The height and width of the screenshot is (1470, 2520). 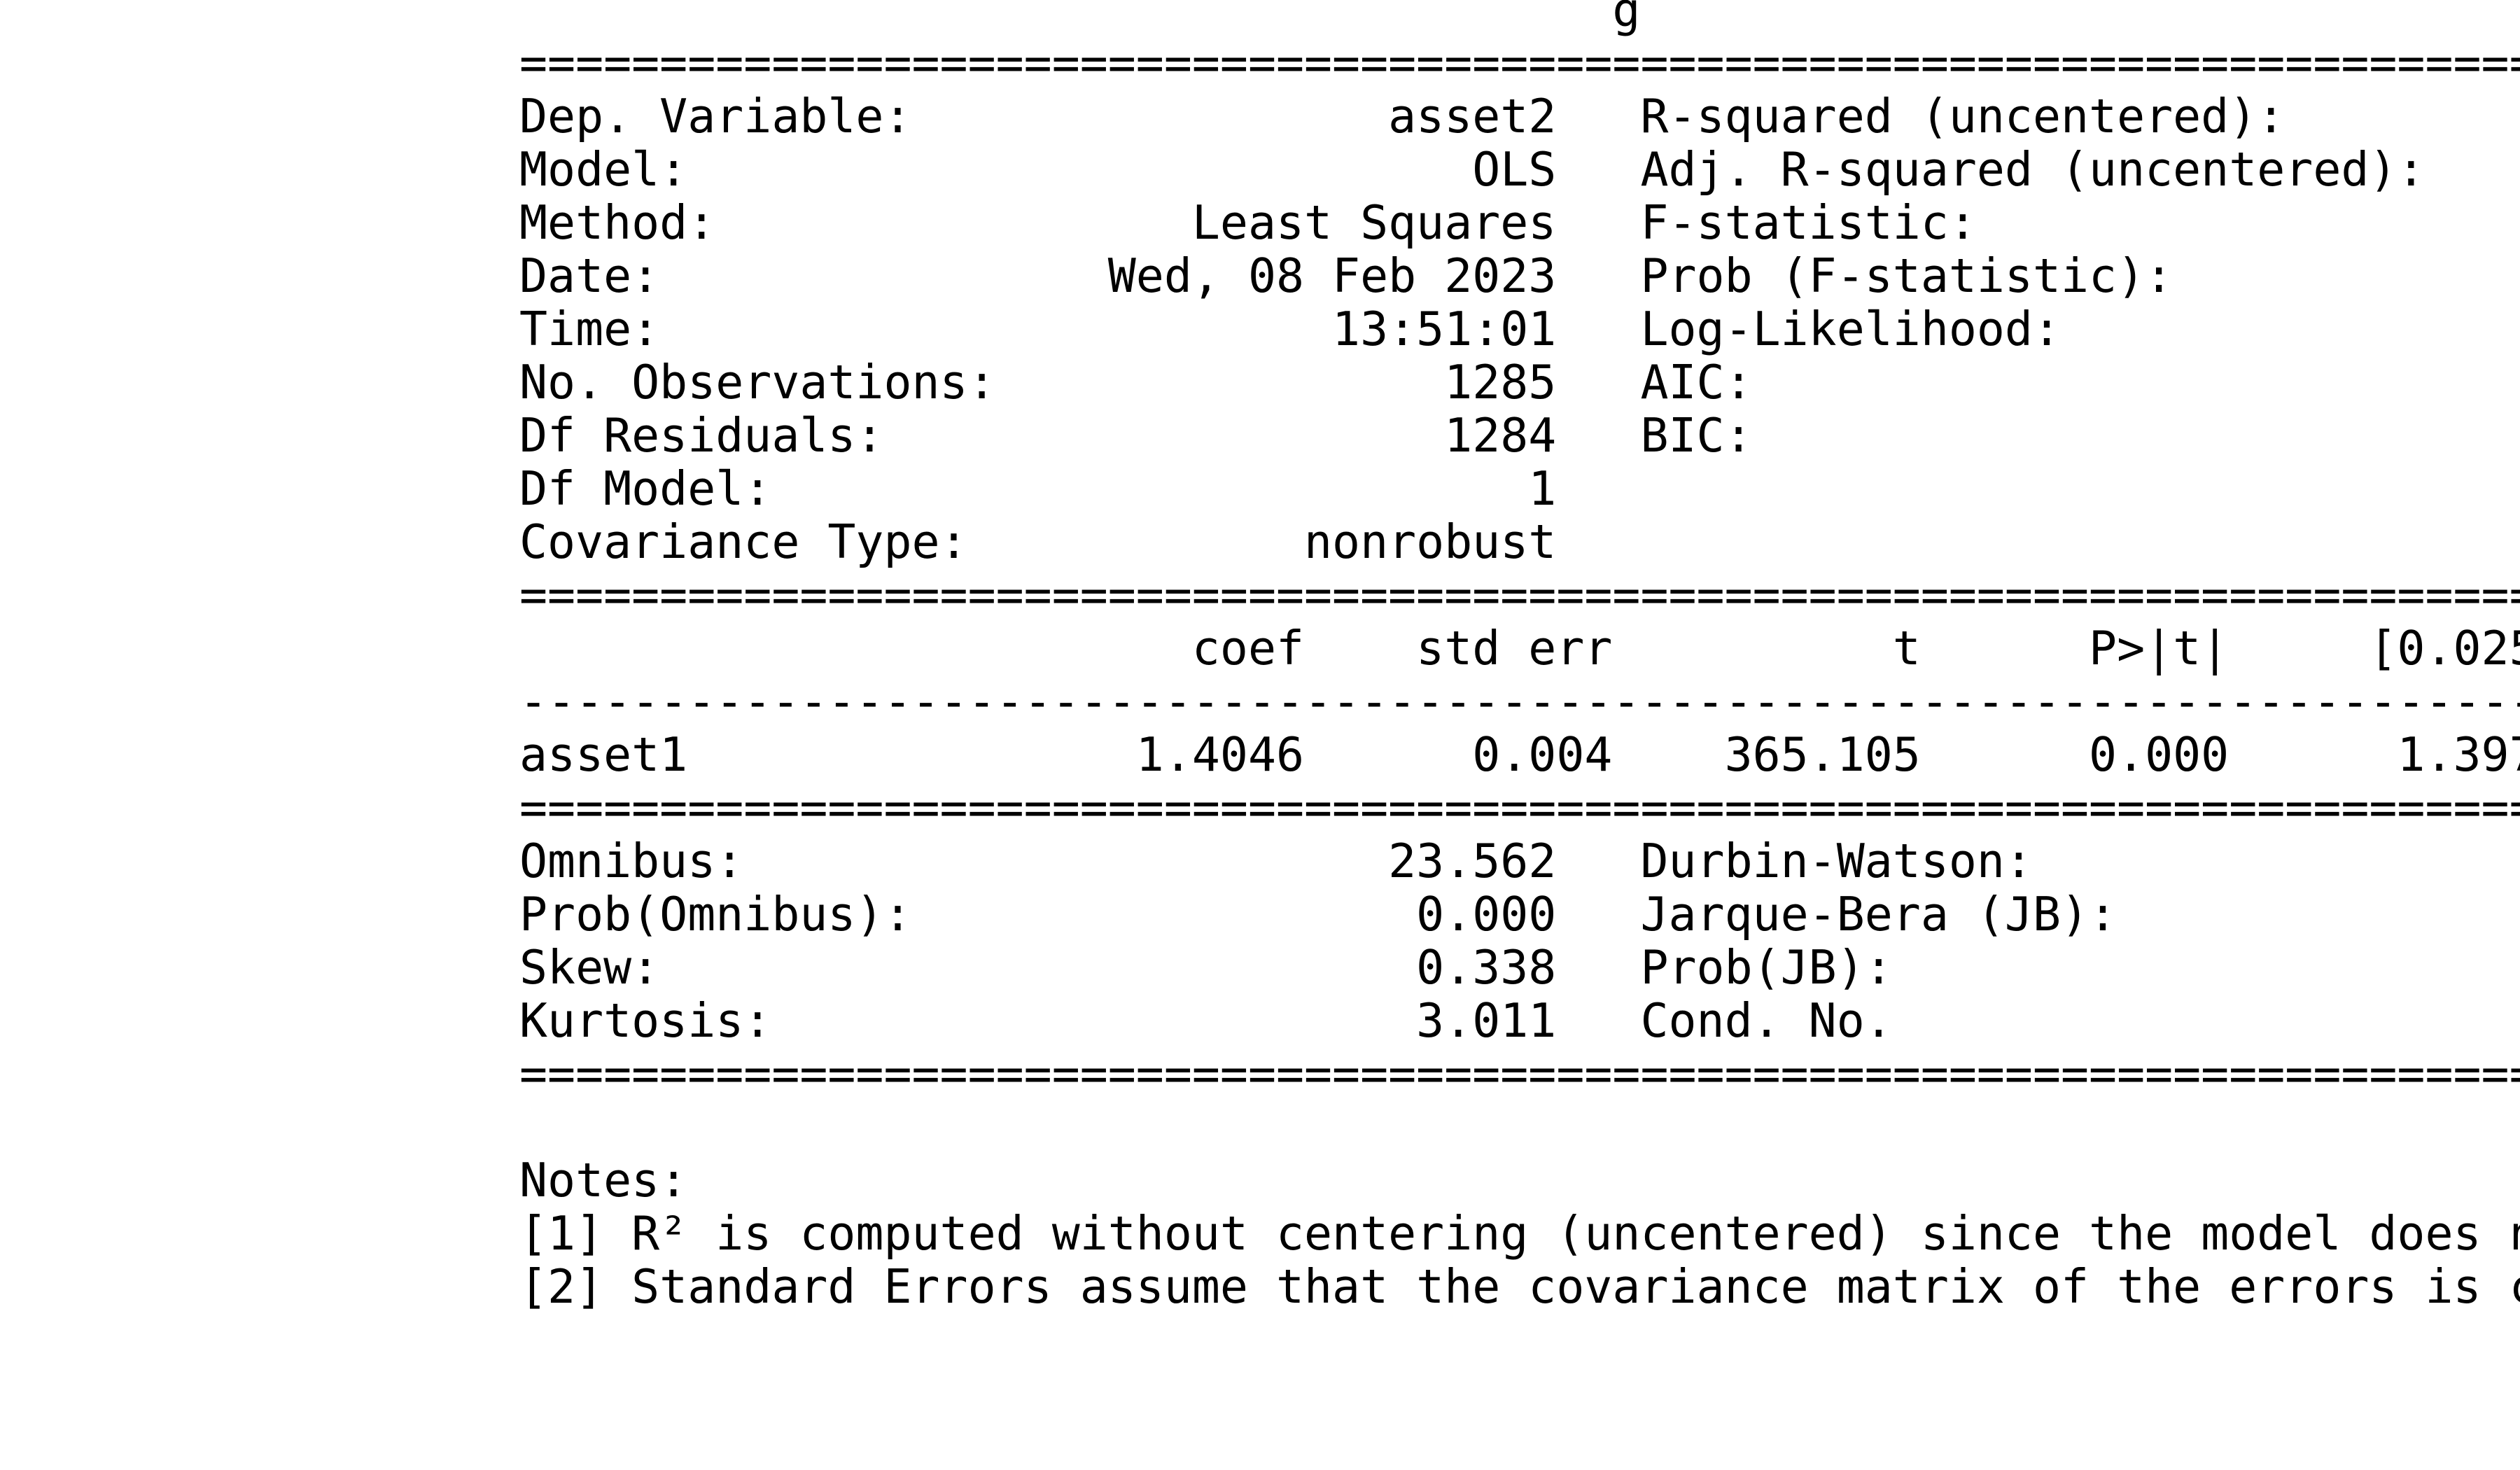 What do you see at coordinates (1038, 541) in the screenshot?
I see `header-row: Covariance Type: nonrobust` at bounding box center [1038, 541].